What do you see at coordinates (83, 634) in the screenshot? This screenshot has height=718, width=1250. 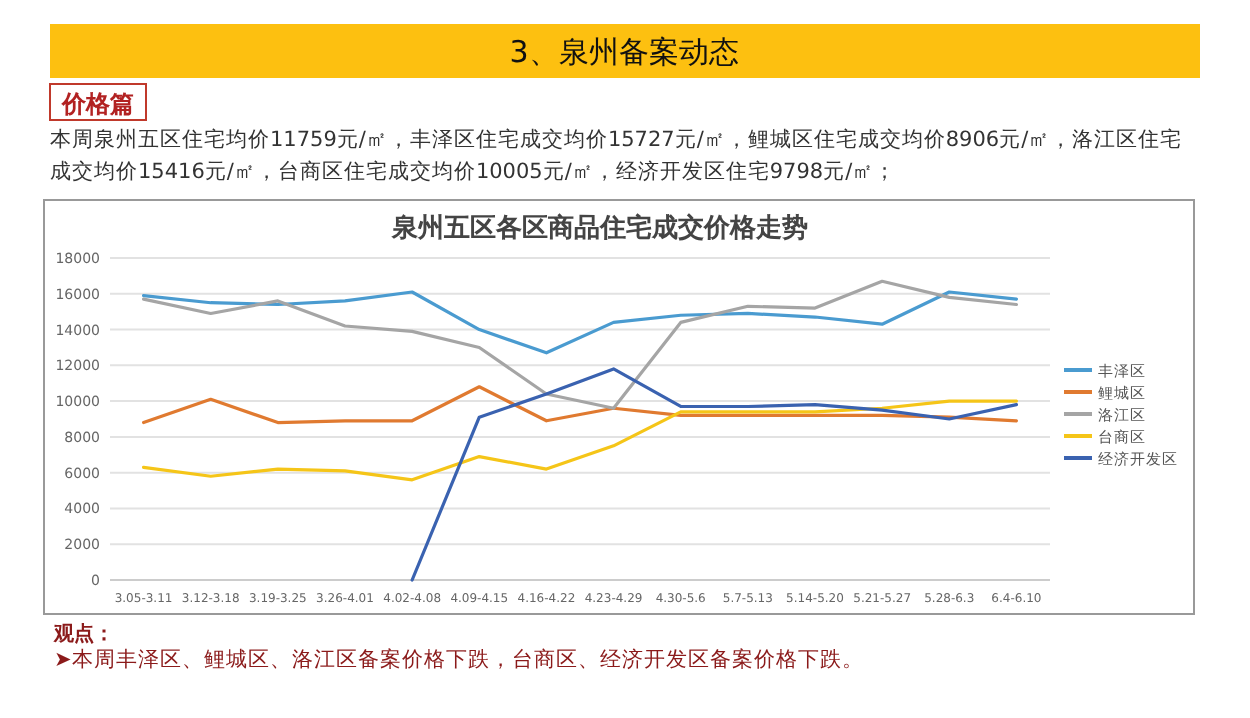 I see `text: 观点：` at bounding box center [83, 634].